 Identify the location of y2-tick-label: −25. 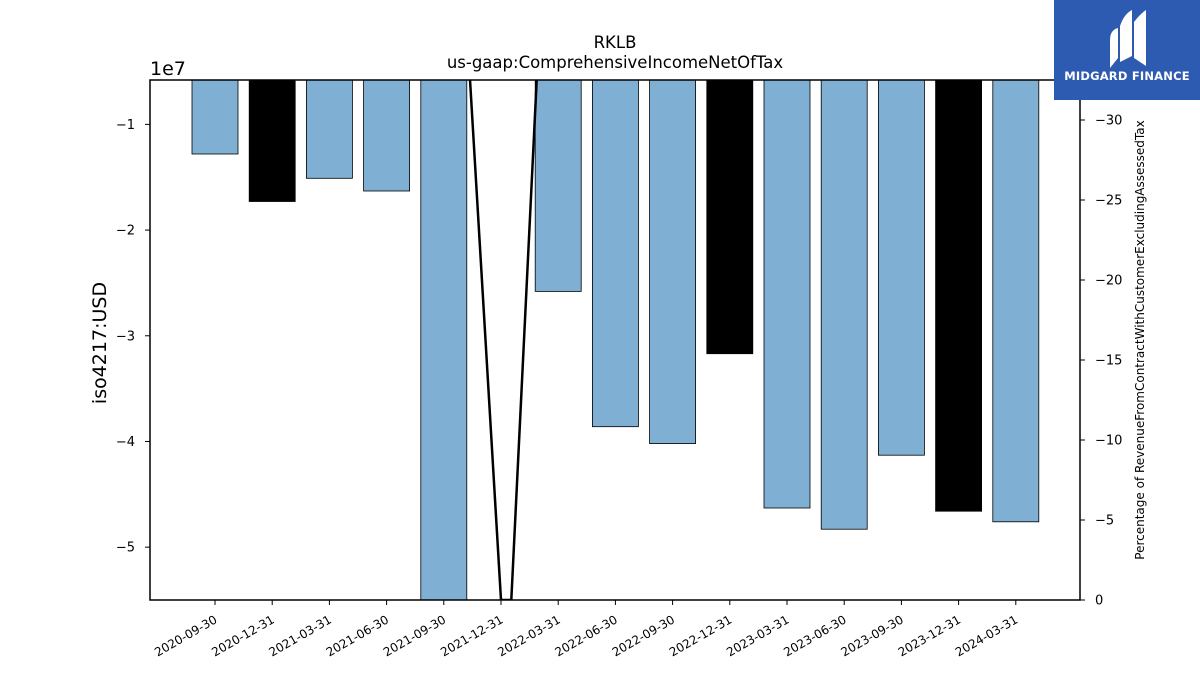
(1108, 201).